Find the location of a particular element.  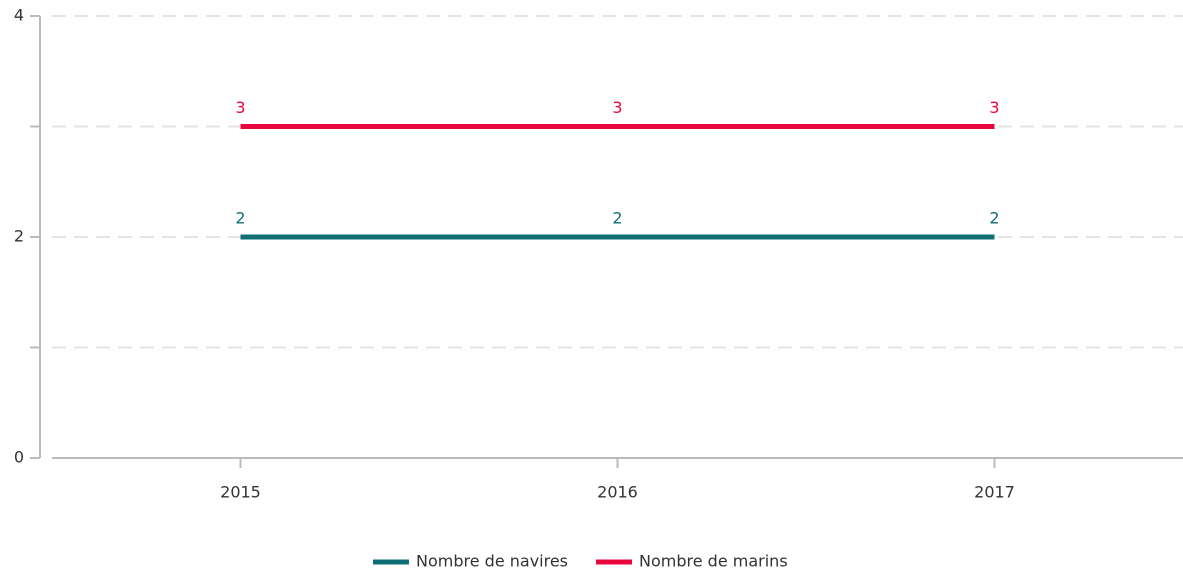

x-tick-label: 2015 is located at coordinates (240, 492).